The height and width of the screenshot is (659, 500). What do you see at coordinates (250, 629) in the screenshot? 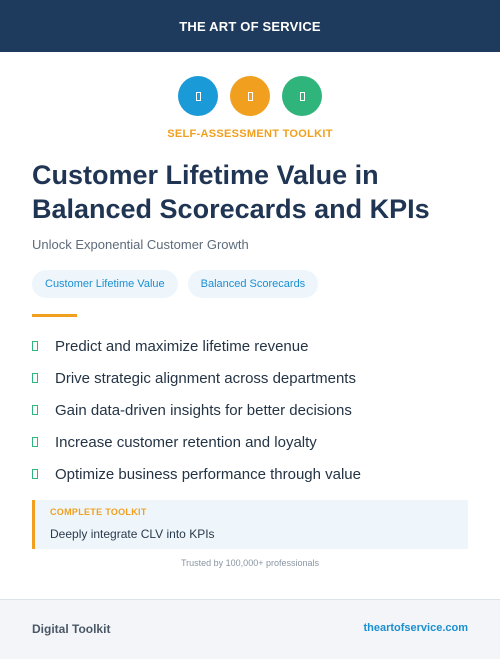
I see `footer: Digital Toolkit theartofservice.com` at bounding box center [250, 629].